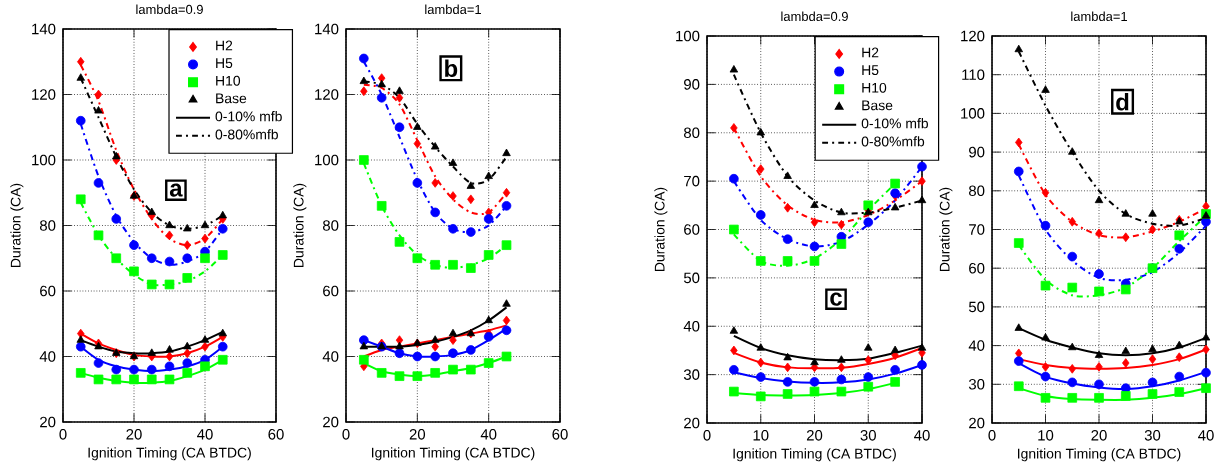 Image resolution: width=1218 pixels, height=470 pixels. Describe the element at coordinates (1122, 102) in the screenshot. I see `annotation: d` at that location.